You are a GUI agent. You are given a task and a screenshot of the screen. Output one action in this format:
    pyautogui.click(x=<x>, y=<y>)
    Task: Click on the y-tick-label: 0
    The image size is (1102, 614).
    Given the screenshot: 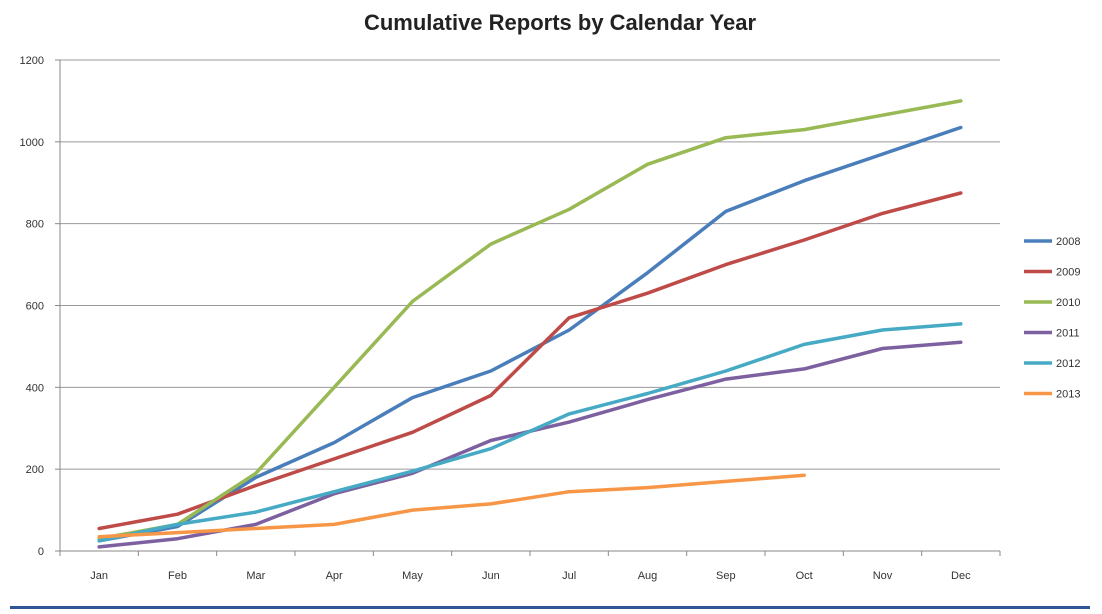 What is the action you would take?
    pyautogui.click(x=41, y=552)
    